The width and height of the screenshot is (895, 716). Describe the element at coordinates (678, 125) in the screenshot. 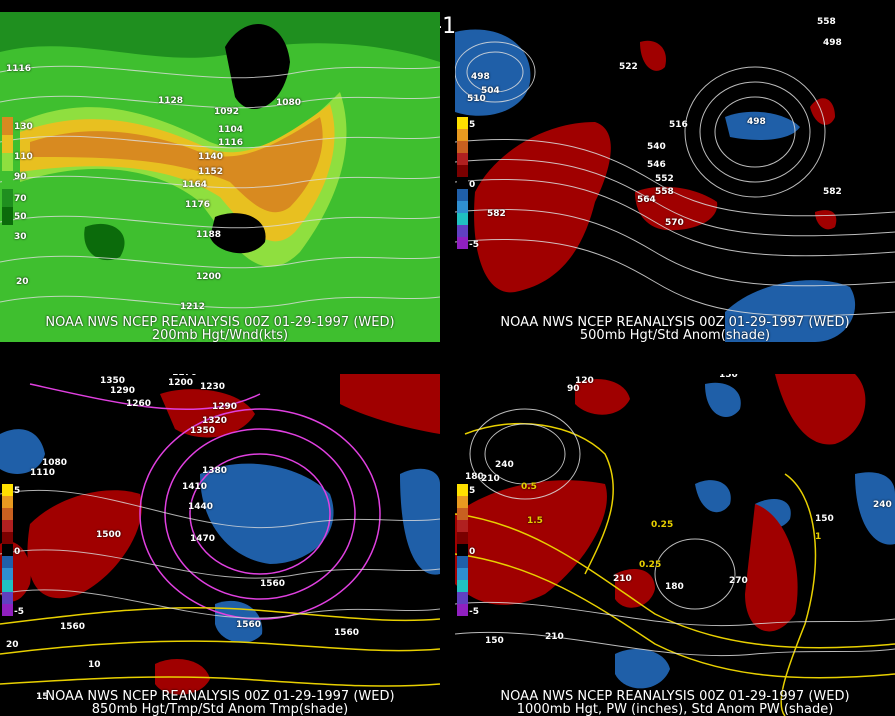

I see `contour-label: 516` at that location.